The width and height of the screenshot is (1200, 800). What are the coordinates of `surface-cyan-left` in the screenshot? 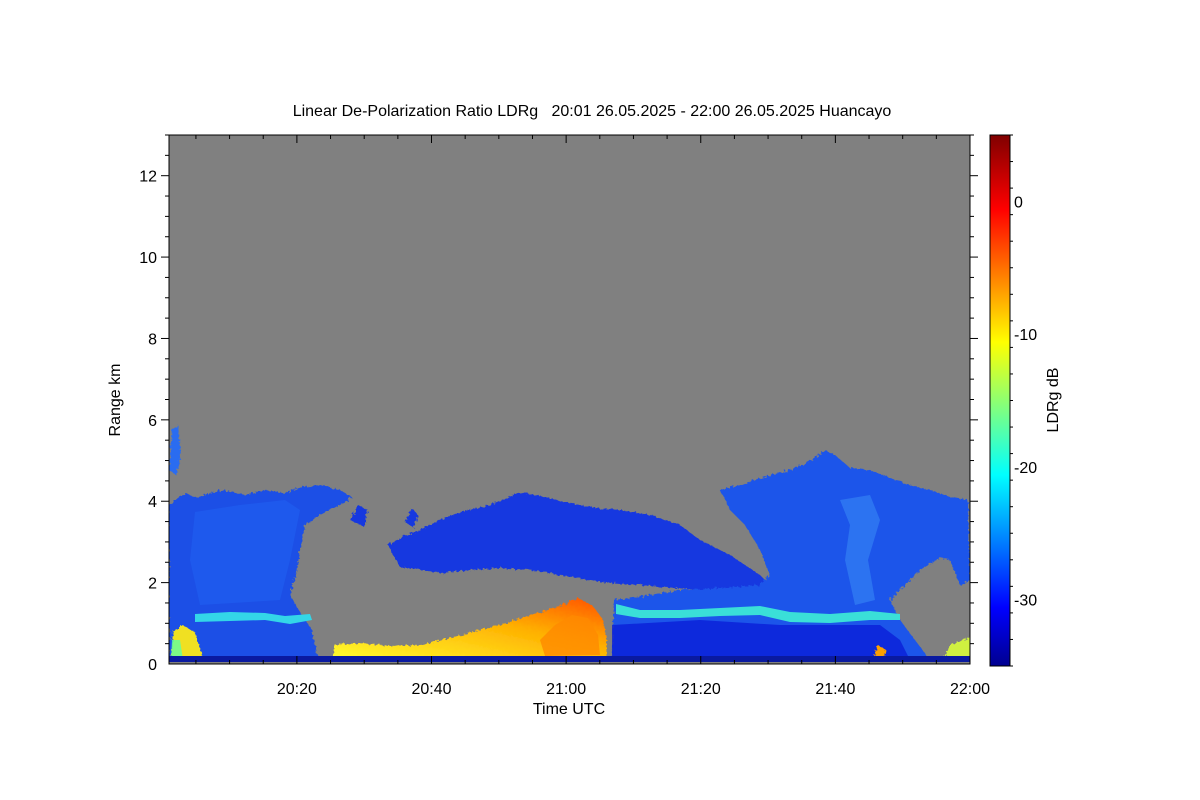 It's located at (177, 650).